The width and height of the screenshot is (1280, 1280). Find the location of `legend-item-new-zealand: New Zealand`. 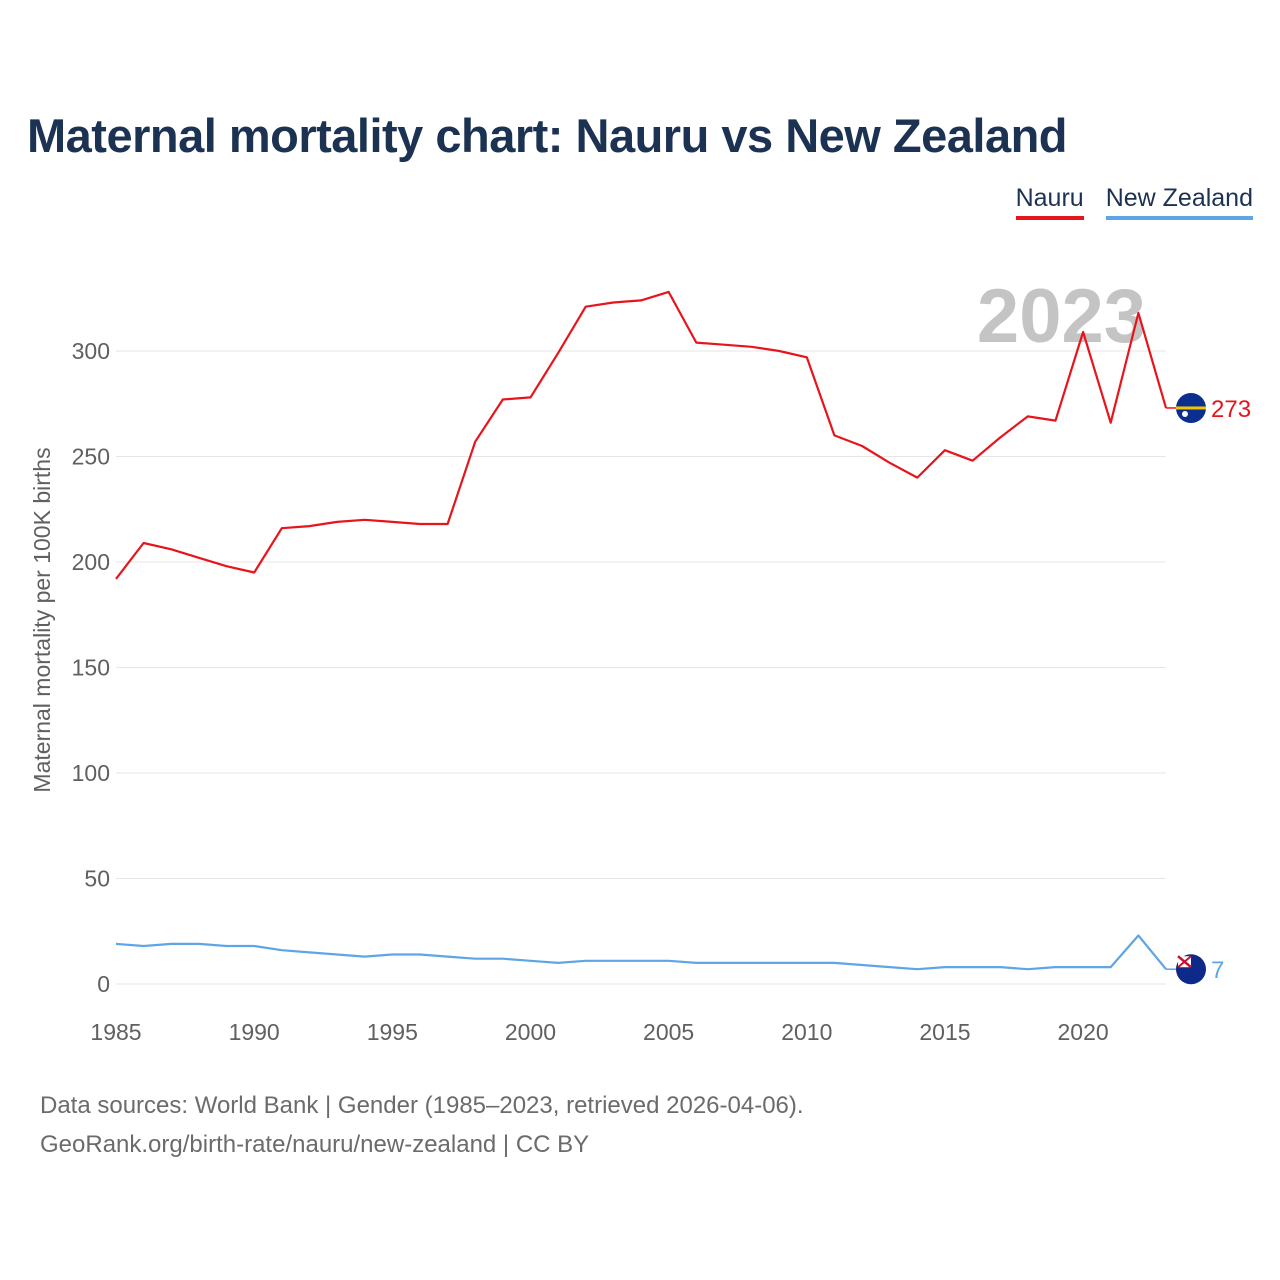

legend-item-new-zealand: New Zealand is located at coordinates (1179, 202).